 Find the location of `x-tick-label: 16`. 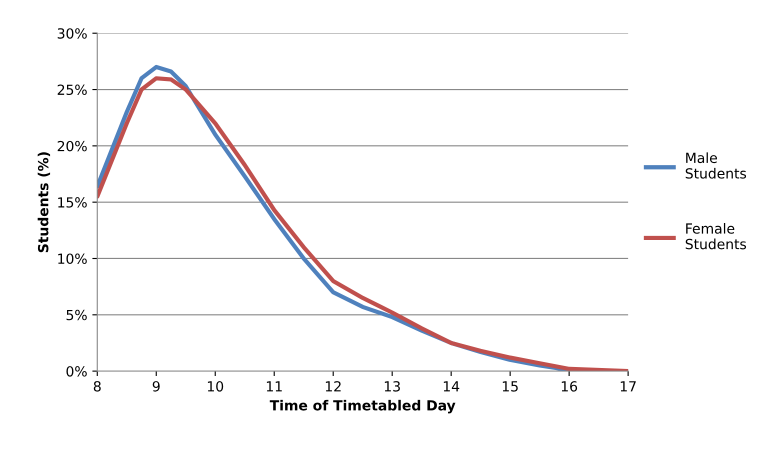

x-tick-label: 16 is located at coordinates (570, 386).